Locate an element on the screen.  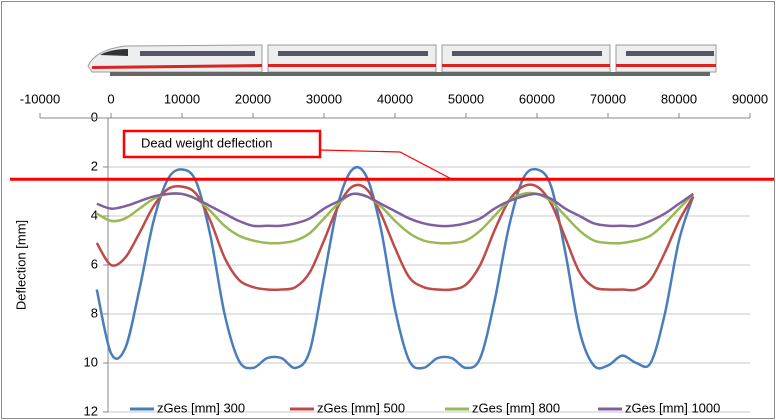
y-axis-label: Deflection [mm] is located at coordinates (20, 265).